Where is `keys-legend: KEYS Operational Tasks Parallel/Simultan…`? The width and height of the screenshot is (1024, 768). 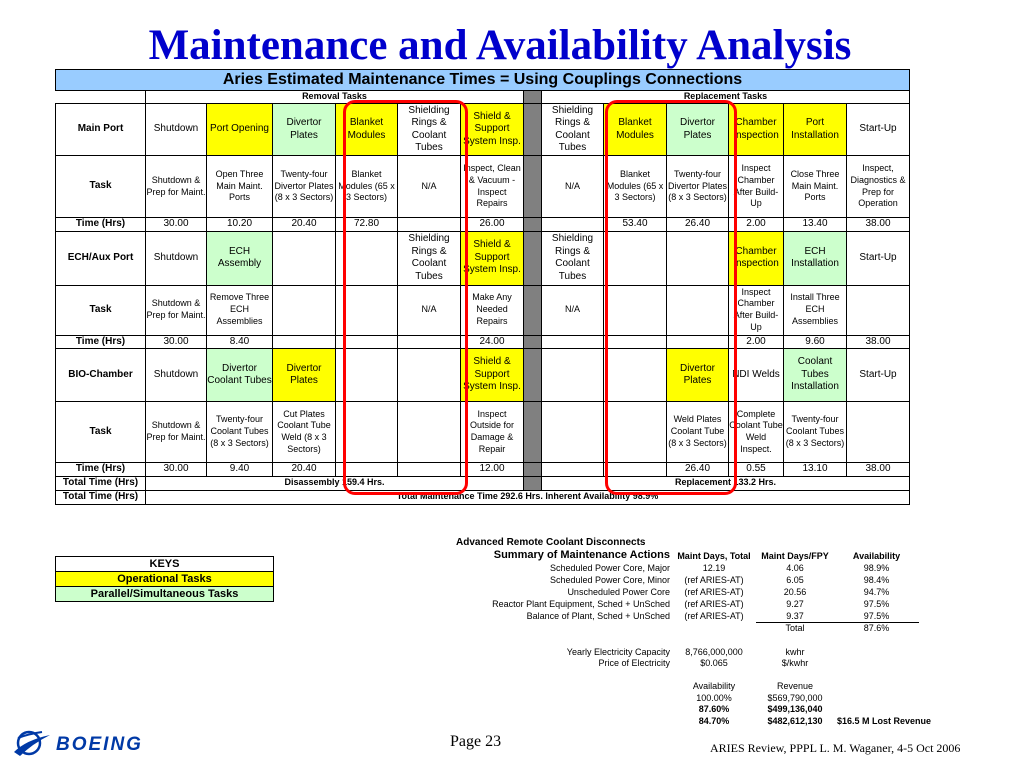
keys-legend: KEYS Operational Tasks Parallel/Simultan… is located at coordinates (164, 579).